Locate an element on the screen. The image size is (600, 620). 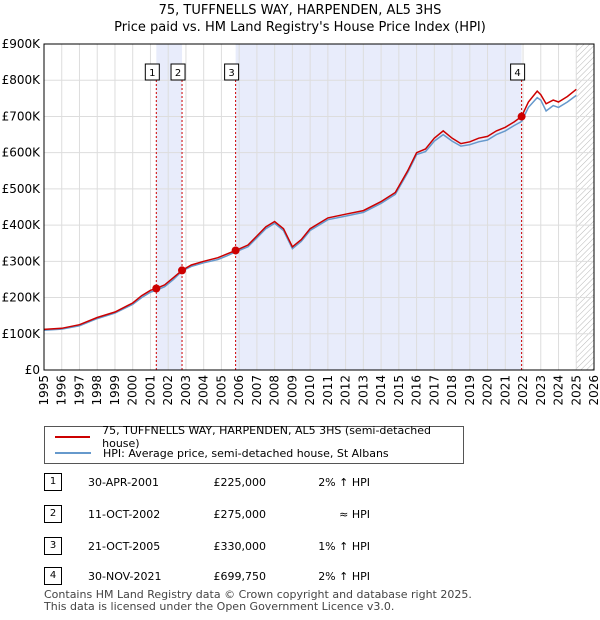
x-tick-label: 2016 is located at coordinates (417, 390).